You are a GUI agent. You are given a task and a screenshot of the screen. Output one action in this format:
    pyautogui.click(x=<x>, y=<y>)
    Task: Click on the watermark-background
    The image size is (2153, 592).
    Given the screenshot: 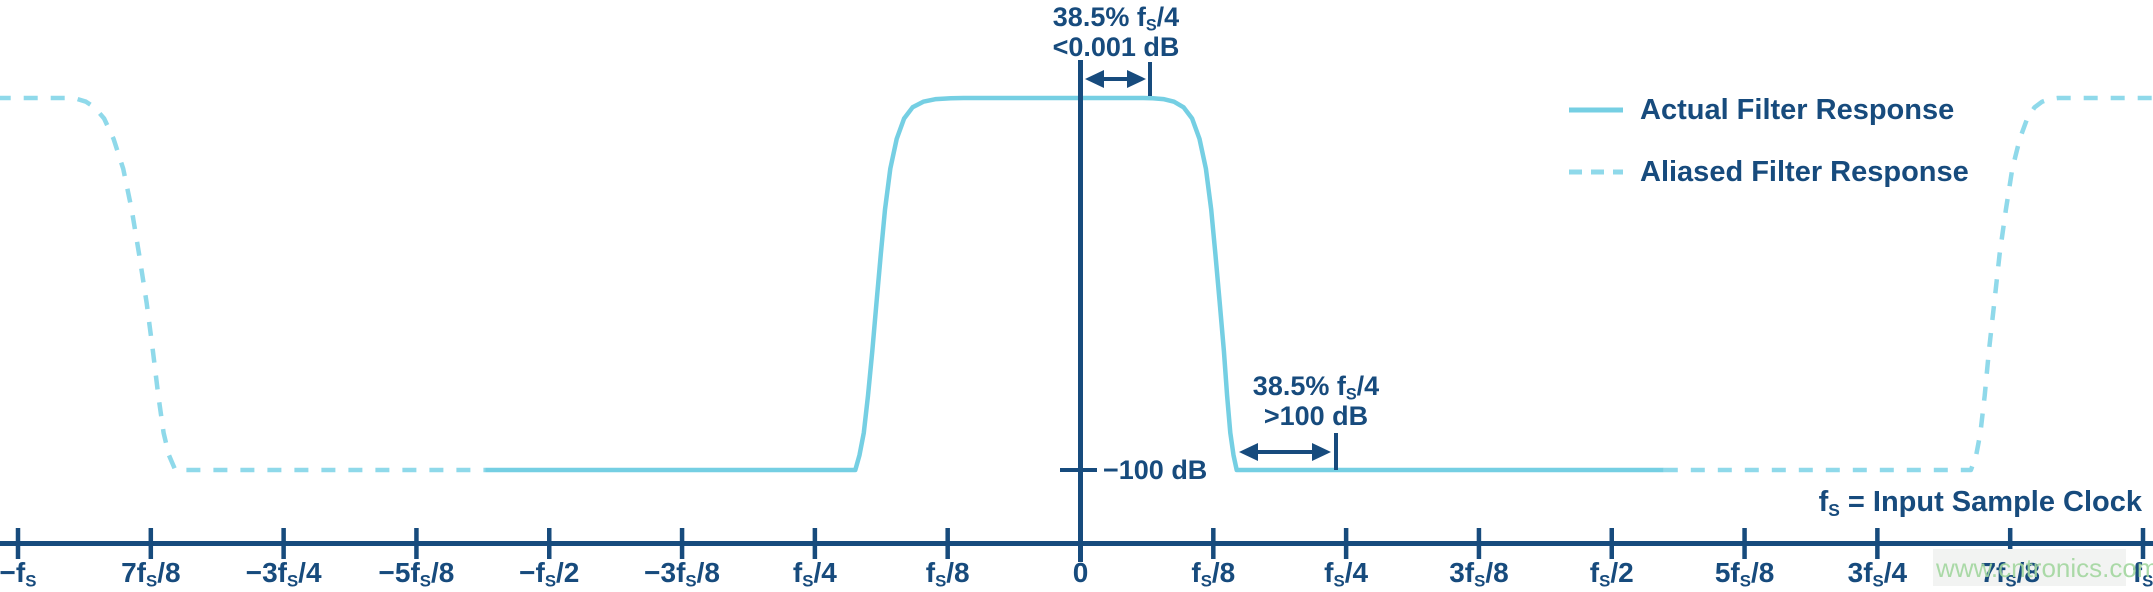 What is the action you would take?
    pyautogui.click(x=2029, y=567)
    